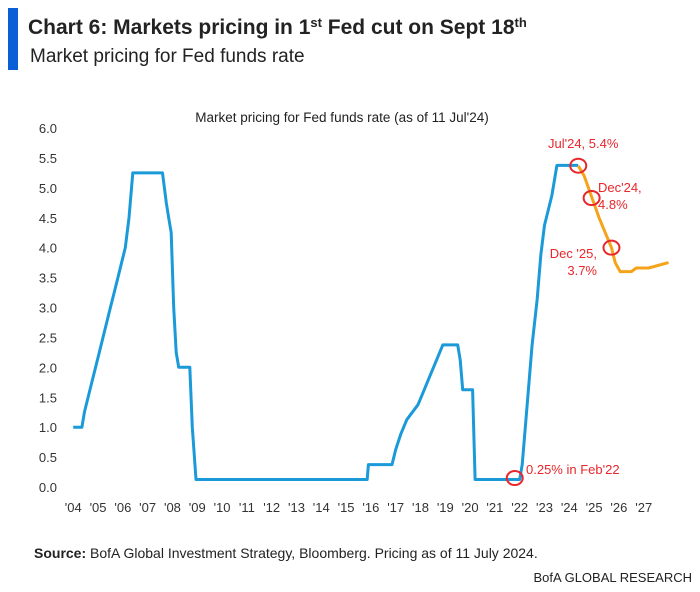  I want to click on y-tick-label: 5.5, so click(48, 158).